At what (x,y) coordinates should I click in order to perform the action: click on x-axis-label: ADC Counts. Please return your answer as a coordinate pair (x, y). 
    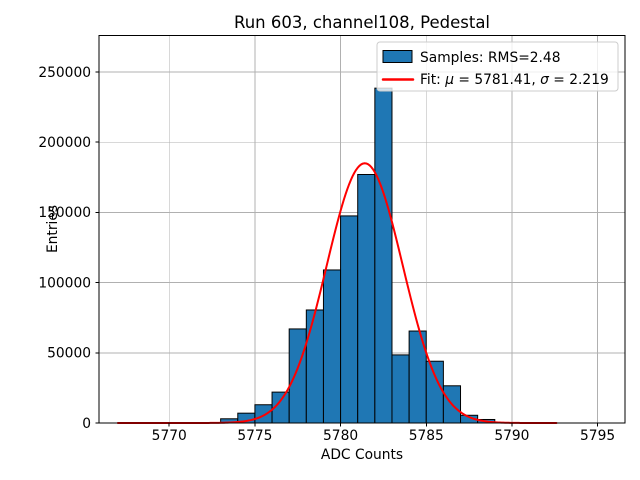
    Looking at the image, I should click on (362, 455).